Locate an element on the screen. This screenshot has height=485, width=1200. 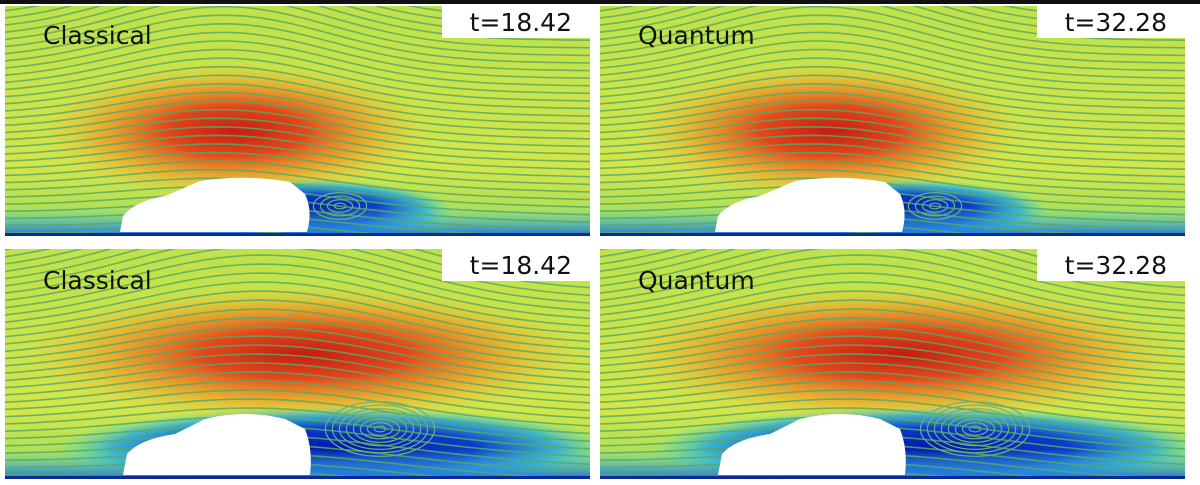
time-label: t=18.42 is located at coordinates (521, 22).